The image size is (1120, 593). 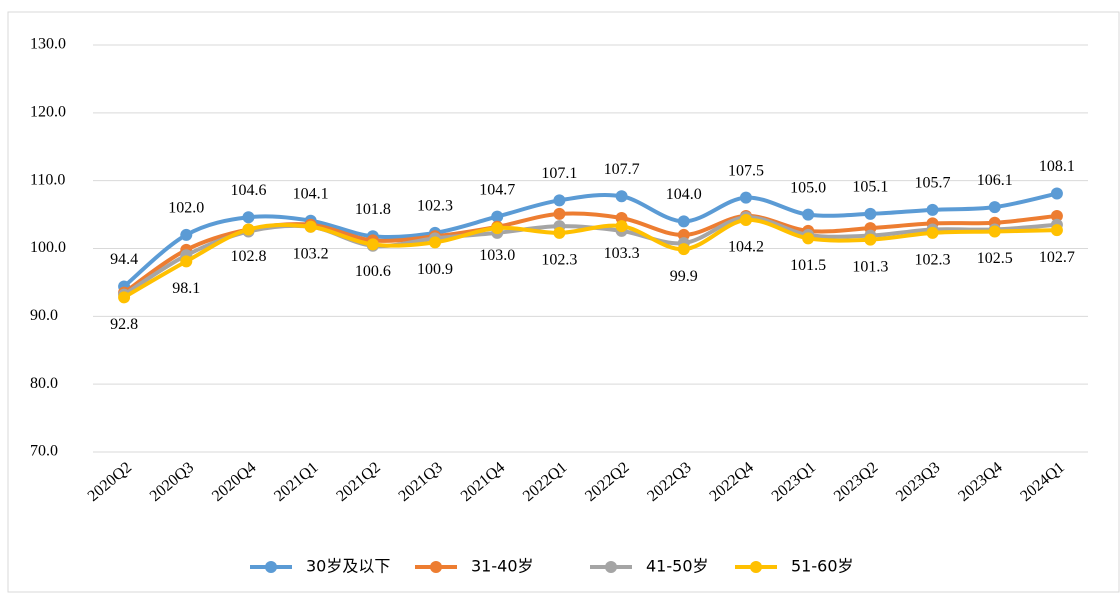 I want to click on data-label: 92.8, so click(x=124, y=324).